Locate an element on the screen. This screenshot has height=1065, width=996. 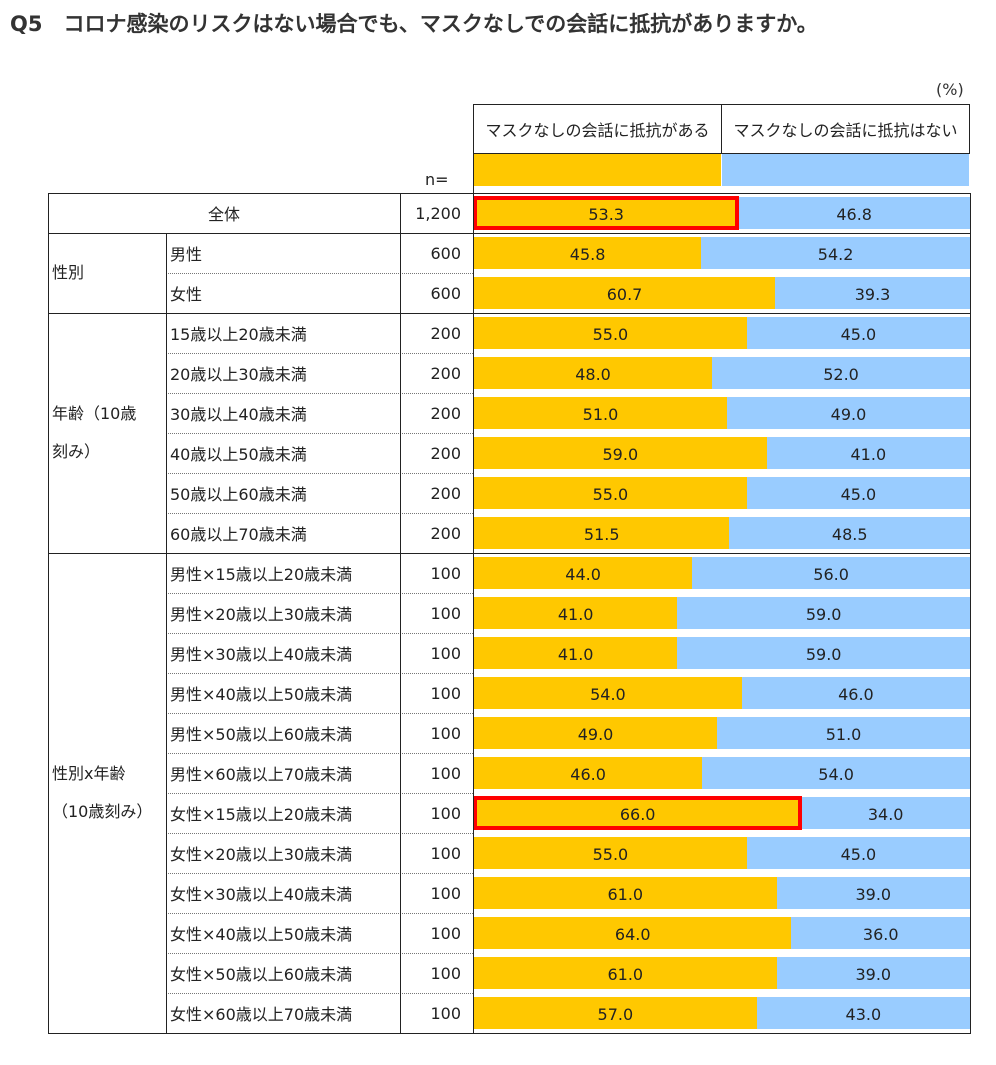
row-label: 女性×30歳以上40歳未満 is located at coordinates (261, 894).